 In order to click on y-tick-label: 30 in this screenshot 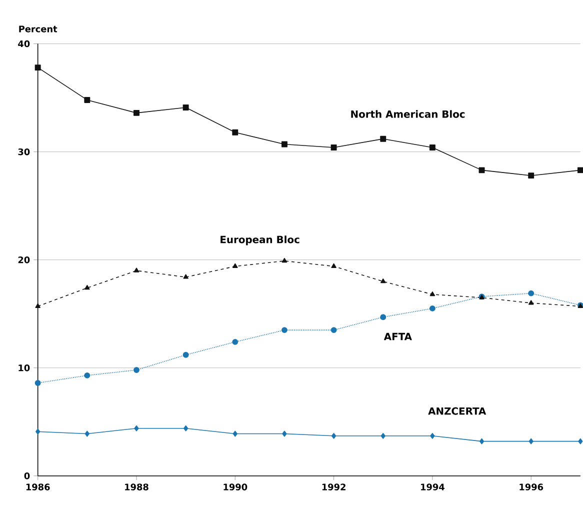, I will do `click(24, 152)`.